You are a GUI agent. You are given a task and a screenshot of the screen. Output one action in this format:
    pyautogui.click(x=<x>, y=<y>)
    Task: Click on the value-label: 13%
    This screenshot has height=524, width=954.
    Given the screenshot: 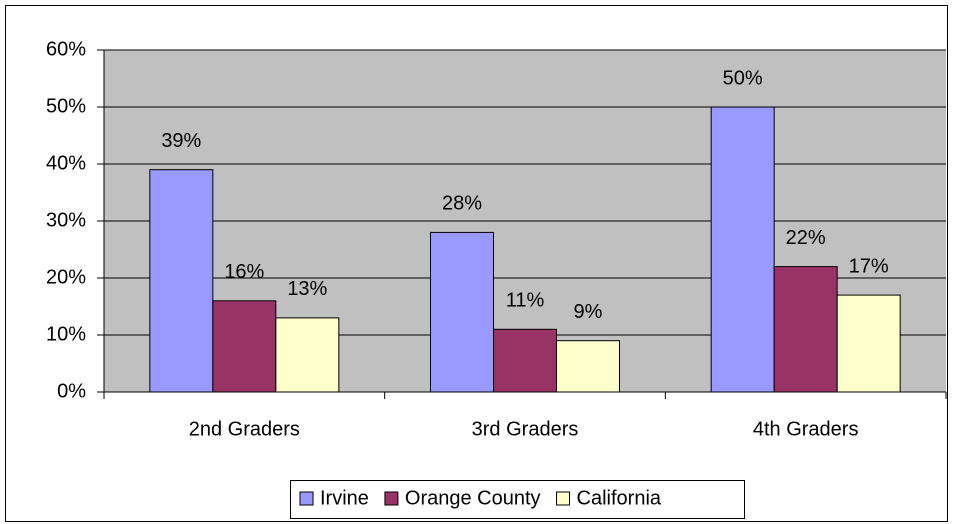 What is the action you would take?
    pyautogui.click(x=307, y=289)
    